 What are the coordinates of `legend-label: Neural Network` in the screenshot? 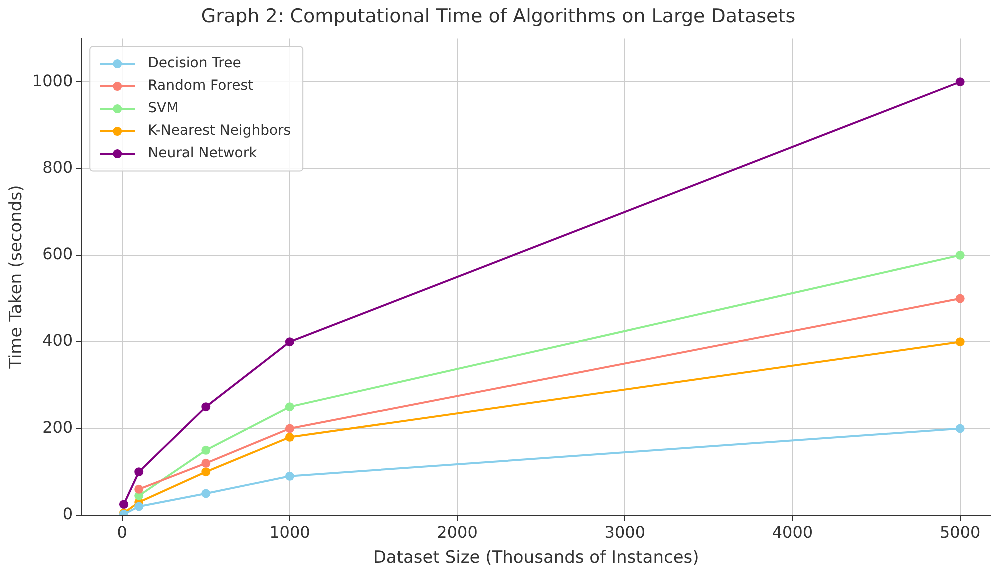 It's located at (203, 154).